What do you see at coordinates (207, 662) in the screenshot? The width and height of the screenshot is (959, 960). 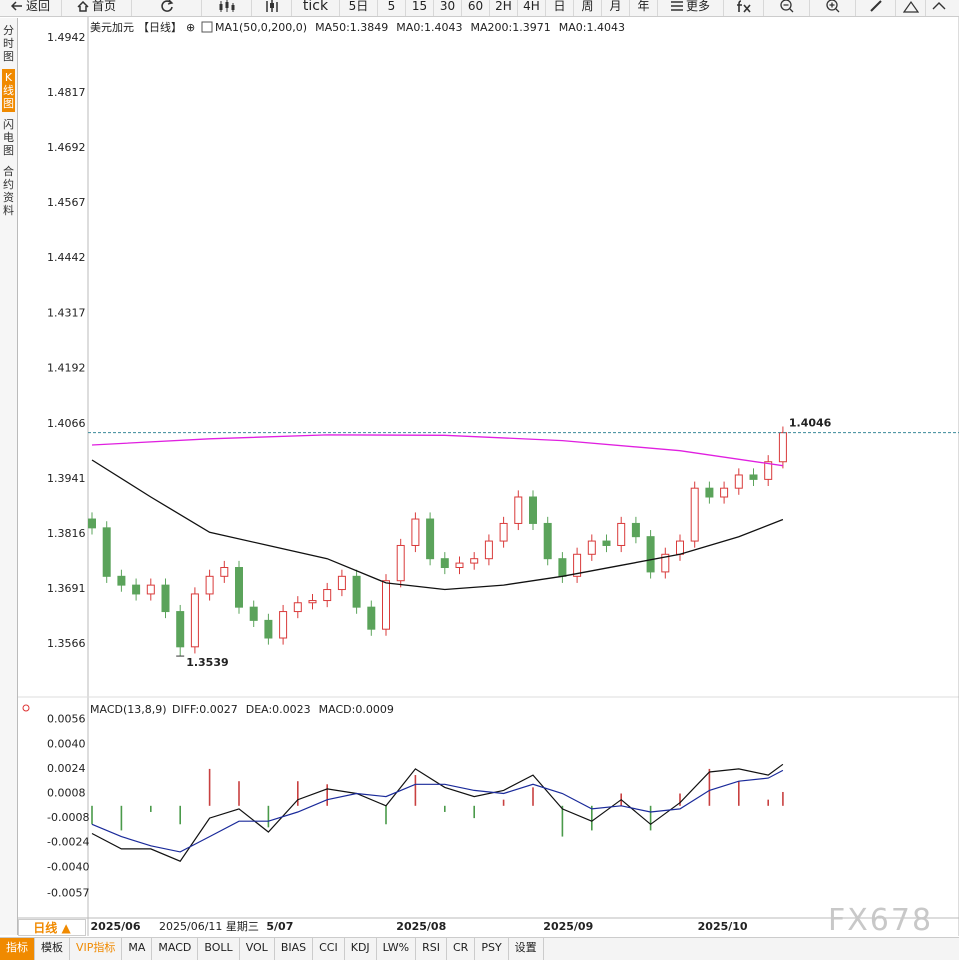 I see `low-price-label: 1.3539` at bounding box center [207, 662].